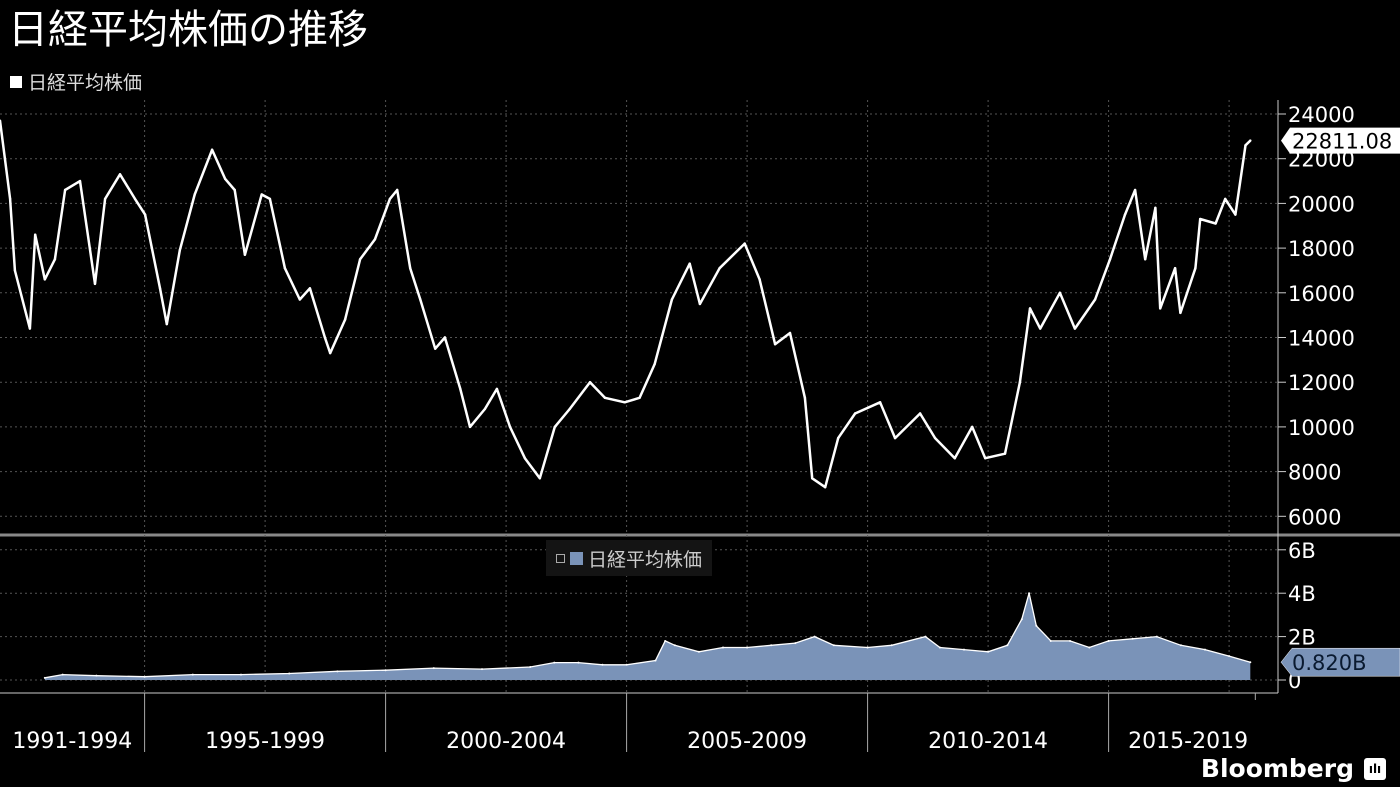 This screenshot has height=787, width=1400. I want to click on y-tick-label: 24000, so click(1321, 115).